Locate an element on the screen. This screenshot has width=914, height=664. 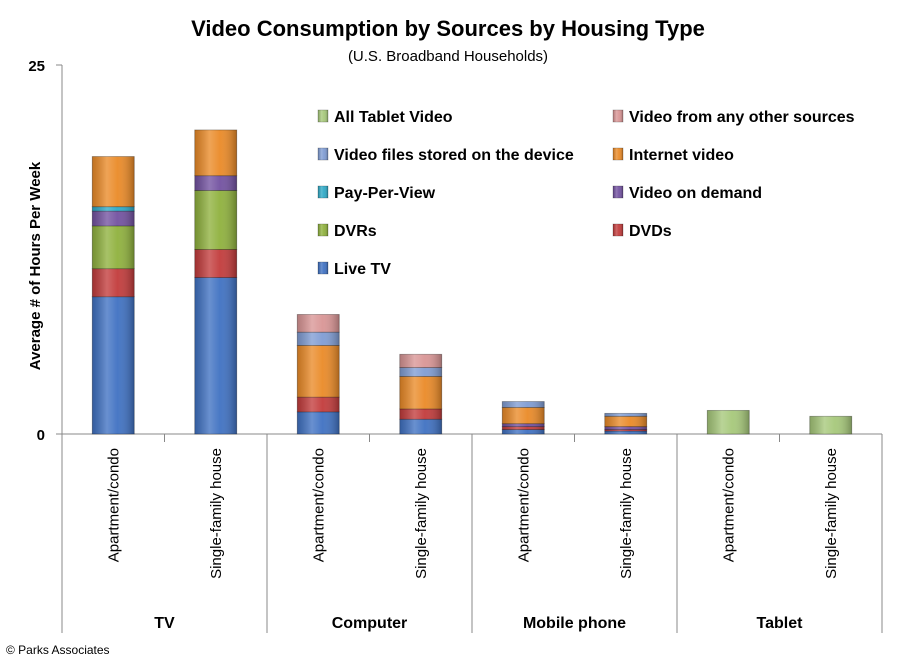
group-label: Tablet is located at coordinates (780, 623).